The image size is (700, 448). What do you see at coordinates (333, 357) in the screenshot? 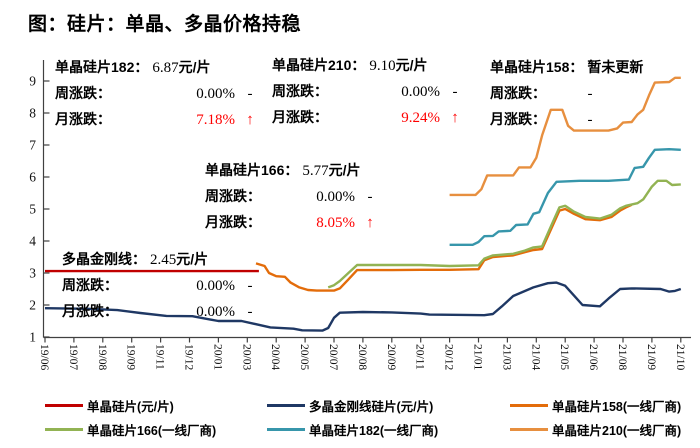
I see `x-axis-label: 20/07` at bounding box center [333, 357].